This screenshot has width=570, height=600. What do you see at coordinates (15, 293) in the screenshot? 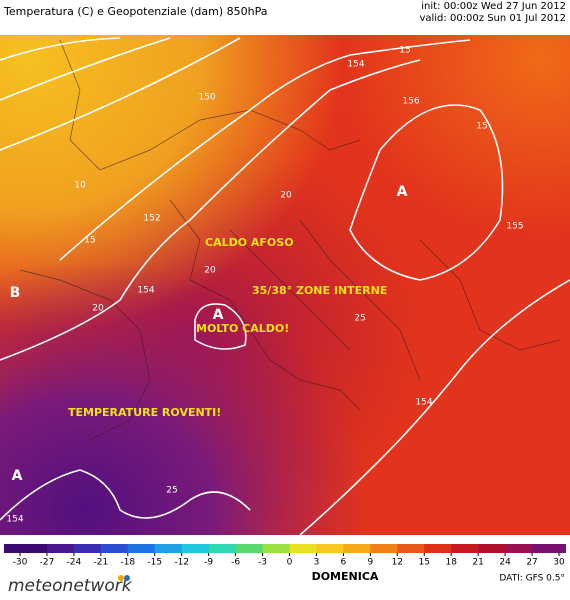
I see `pressure-center: B` at bounding box center [15, 293].